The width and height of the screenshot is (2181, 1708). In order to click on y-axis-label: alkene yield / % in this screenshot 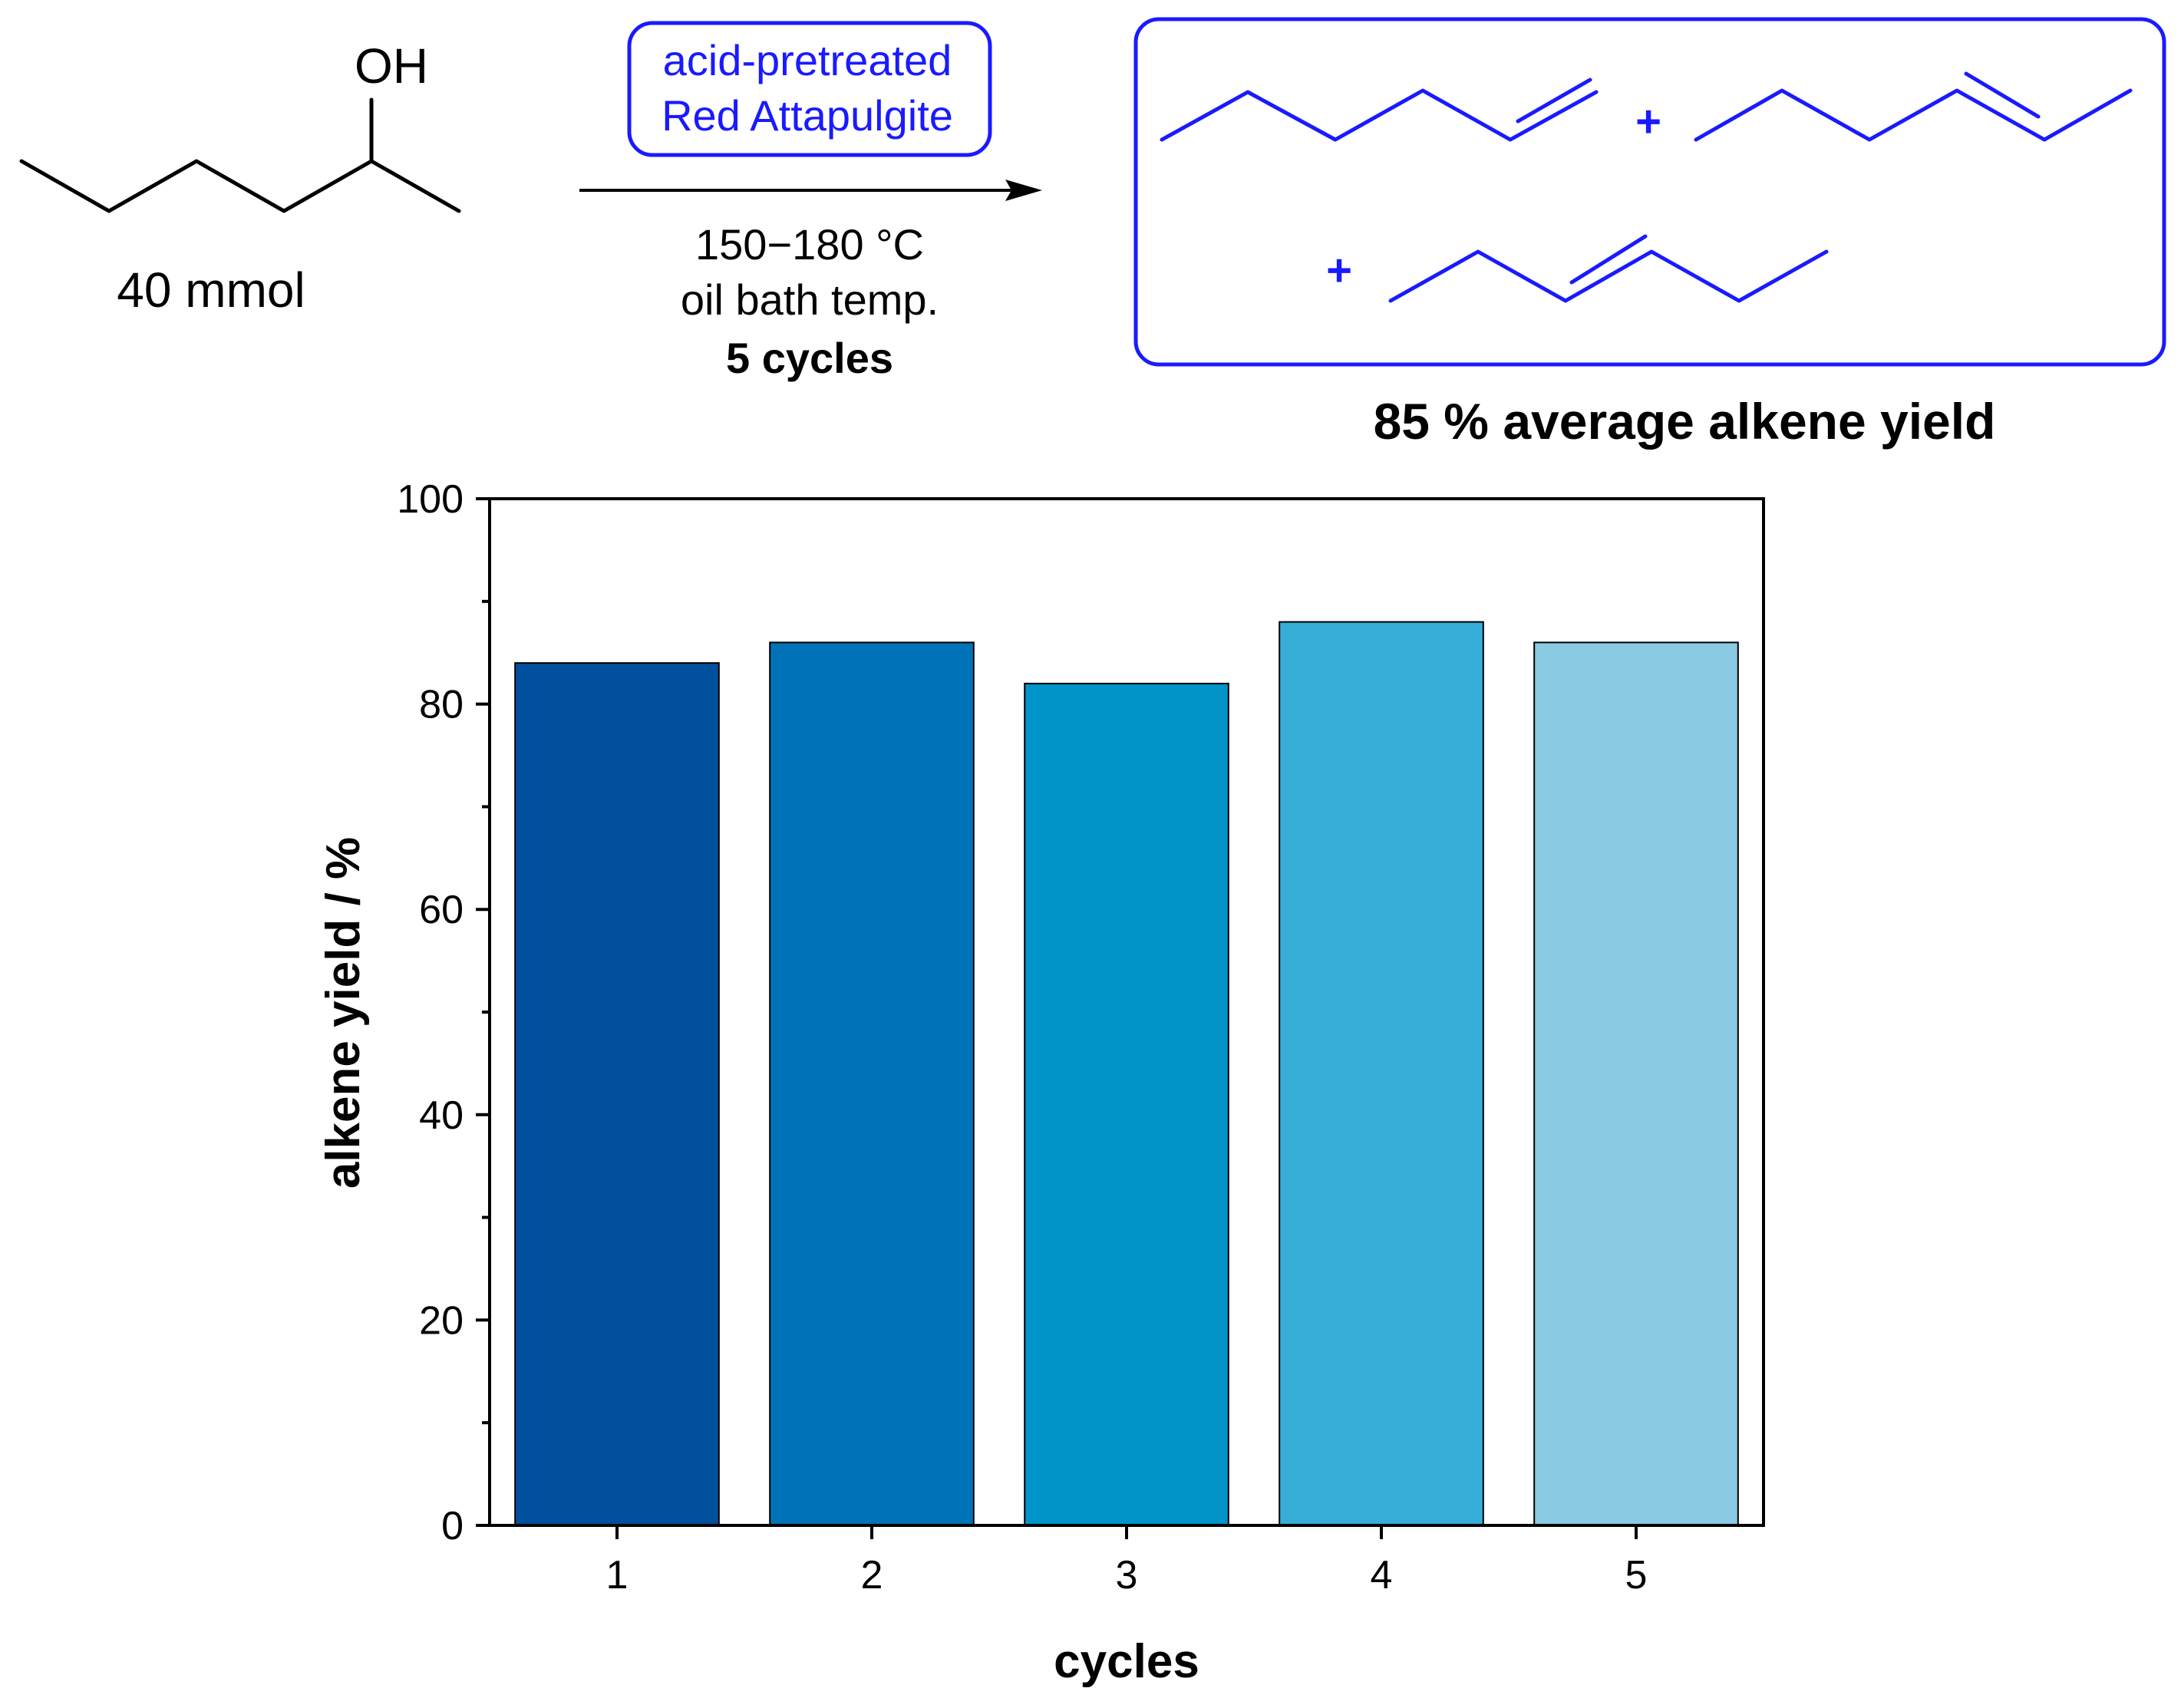, I will do `click(343, 1013)`.